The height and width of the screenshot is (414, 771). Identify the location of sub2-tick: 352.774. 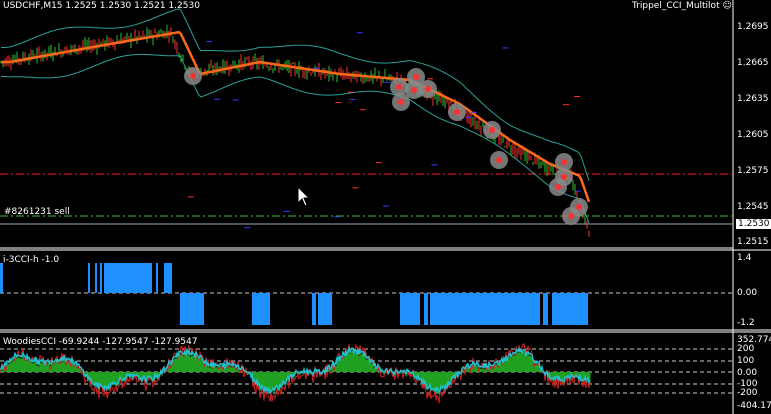
(754, 340).